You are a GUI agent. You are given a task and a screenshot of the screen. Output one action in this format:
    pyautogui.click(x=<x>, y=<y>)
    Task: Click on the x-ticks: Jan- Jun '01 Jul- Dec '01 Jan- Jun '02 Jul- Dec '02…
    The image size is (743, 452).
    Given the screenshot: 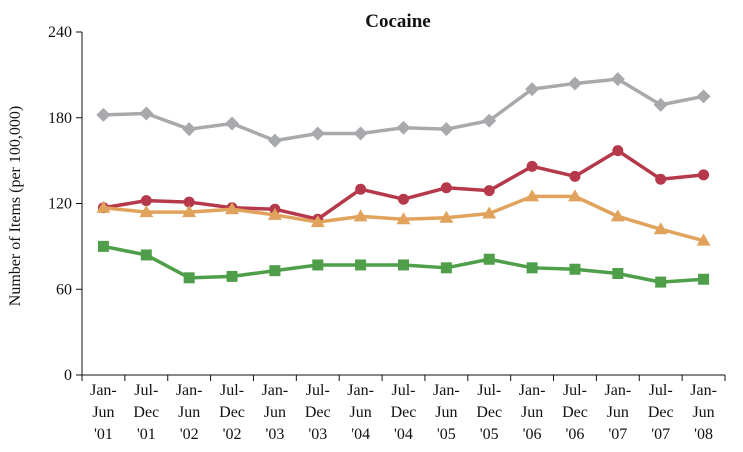 What is the action you would take?
    pyautogui.click(x=403, y=409)
    